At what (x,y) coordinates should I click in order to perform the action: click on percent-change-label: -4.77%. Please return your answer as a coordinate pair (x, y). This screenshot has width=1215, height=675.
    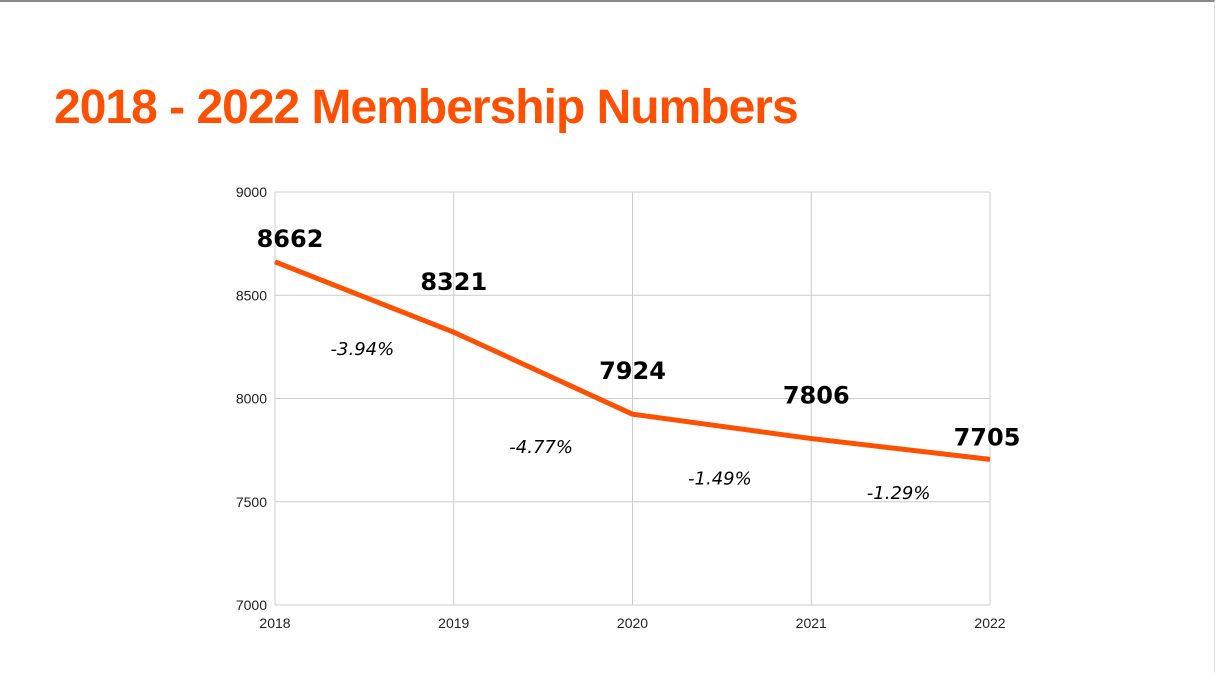
    Looking at the image, I should click on (541, 447).